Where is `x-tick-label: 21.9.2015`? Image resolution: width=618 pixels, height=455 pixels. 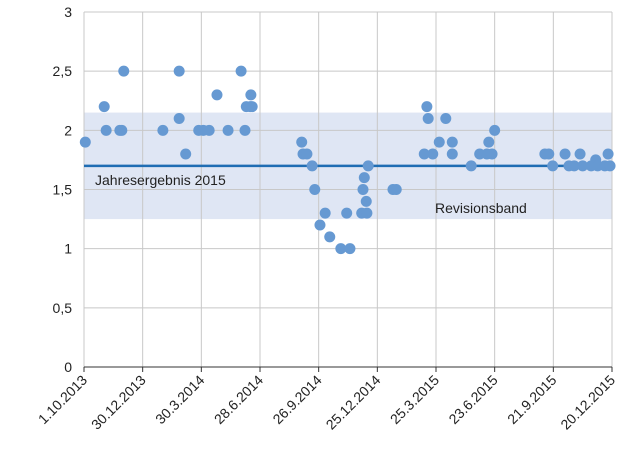
x-tick-label: 21.9.2015 is located at coordinates (532, 400).